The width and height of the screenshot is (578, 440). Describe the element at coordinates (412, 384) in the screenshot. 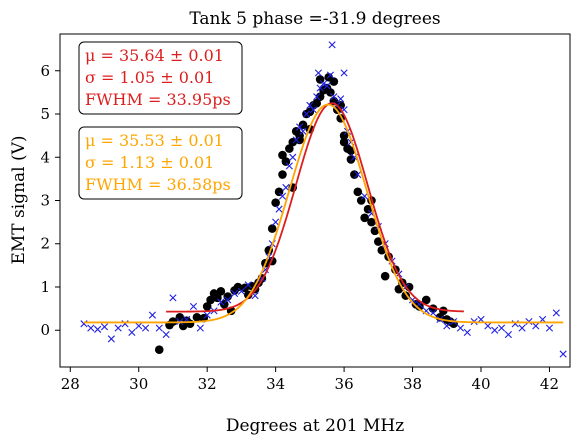

I see `x-tick-label: 38` at that location.